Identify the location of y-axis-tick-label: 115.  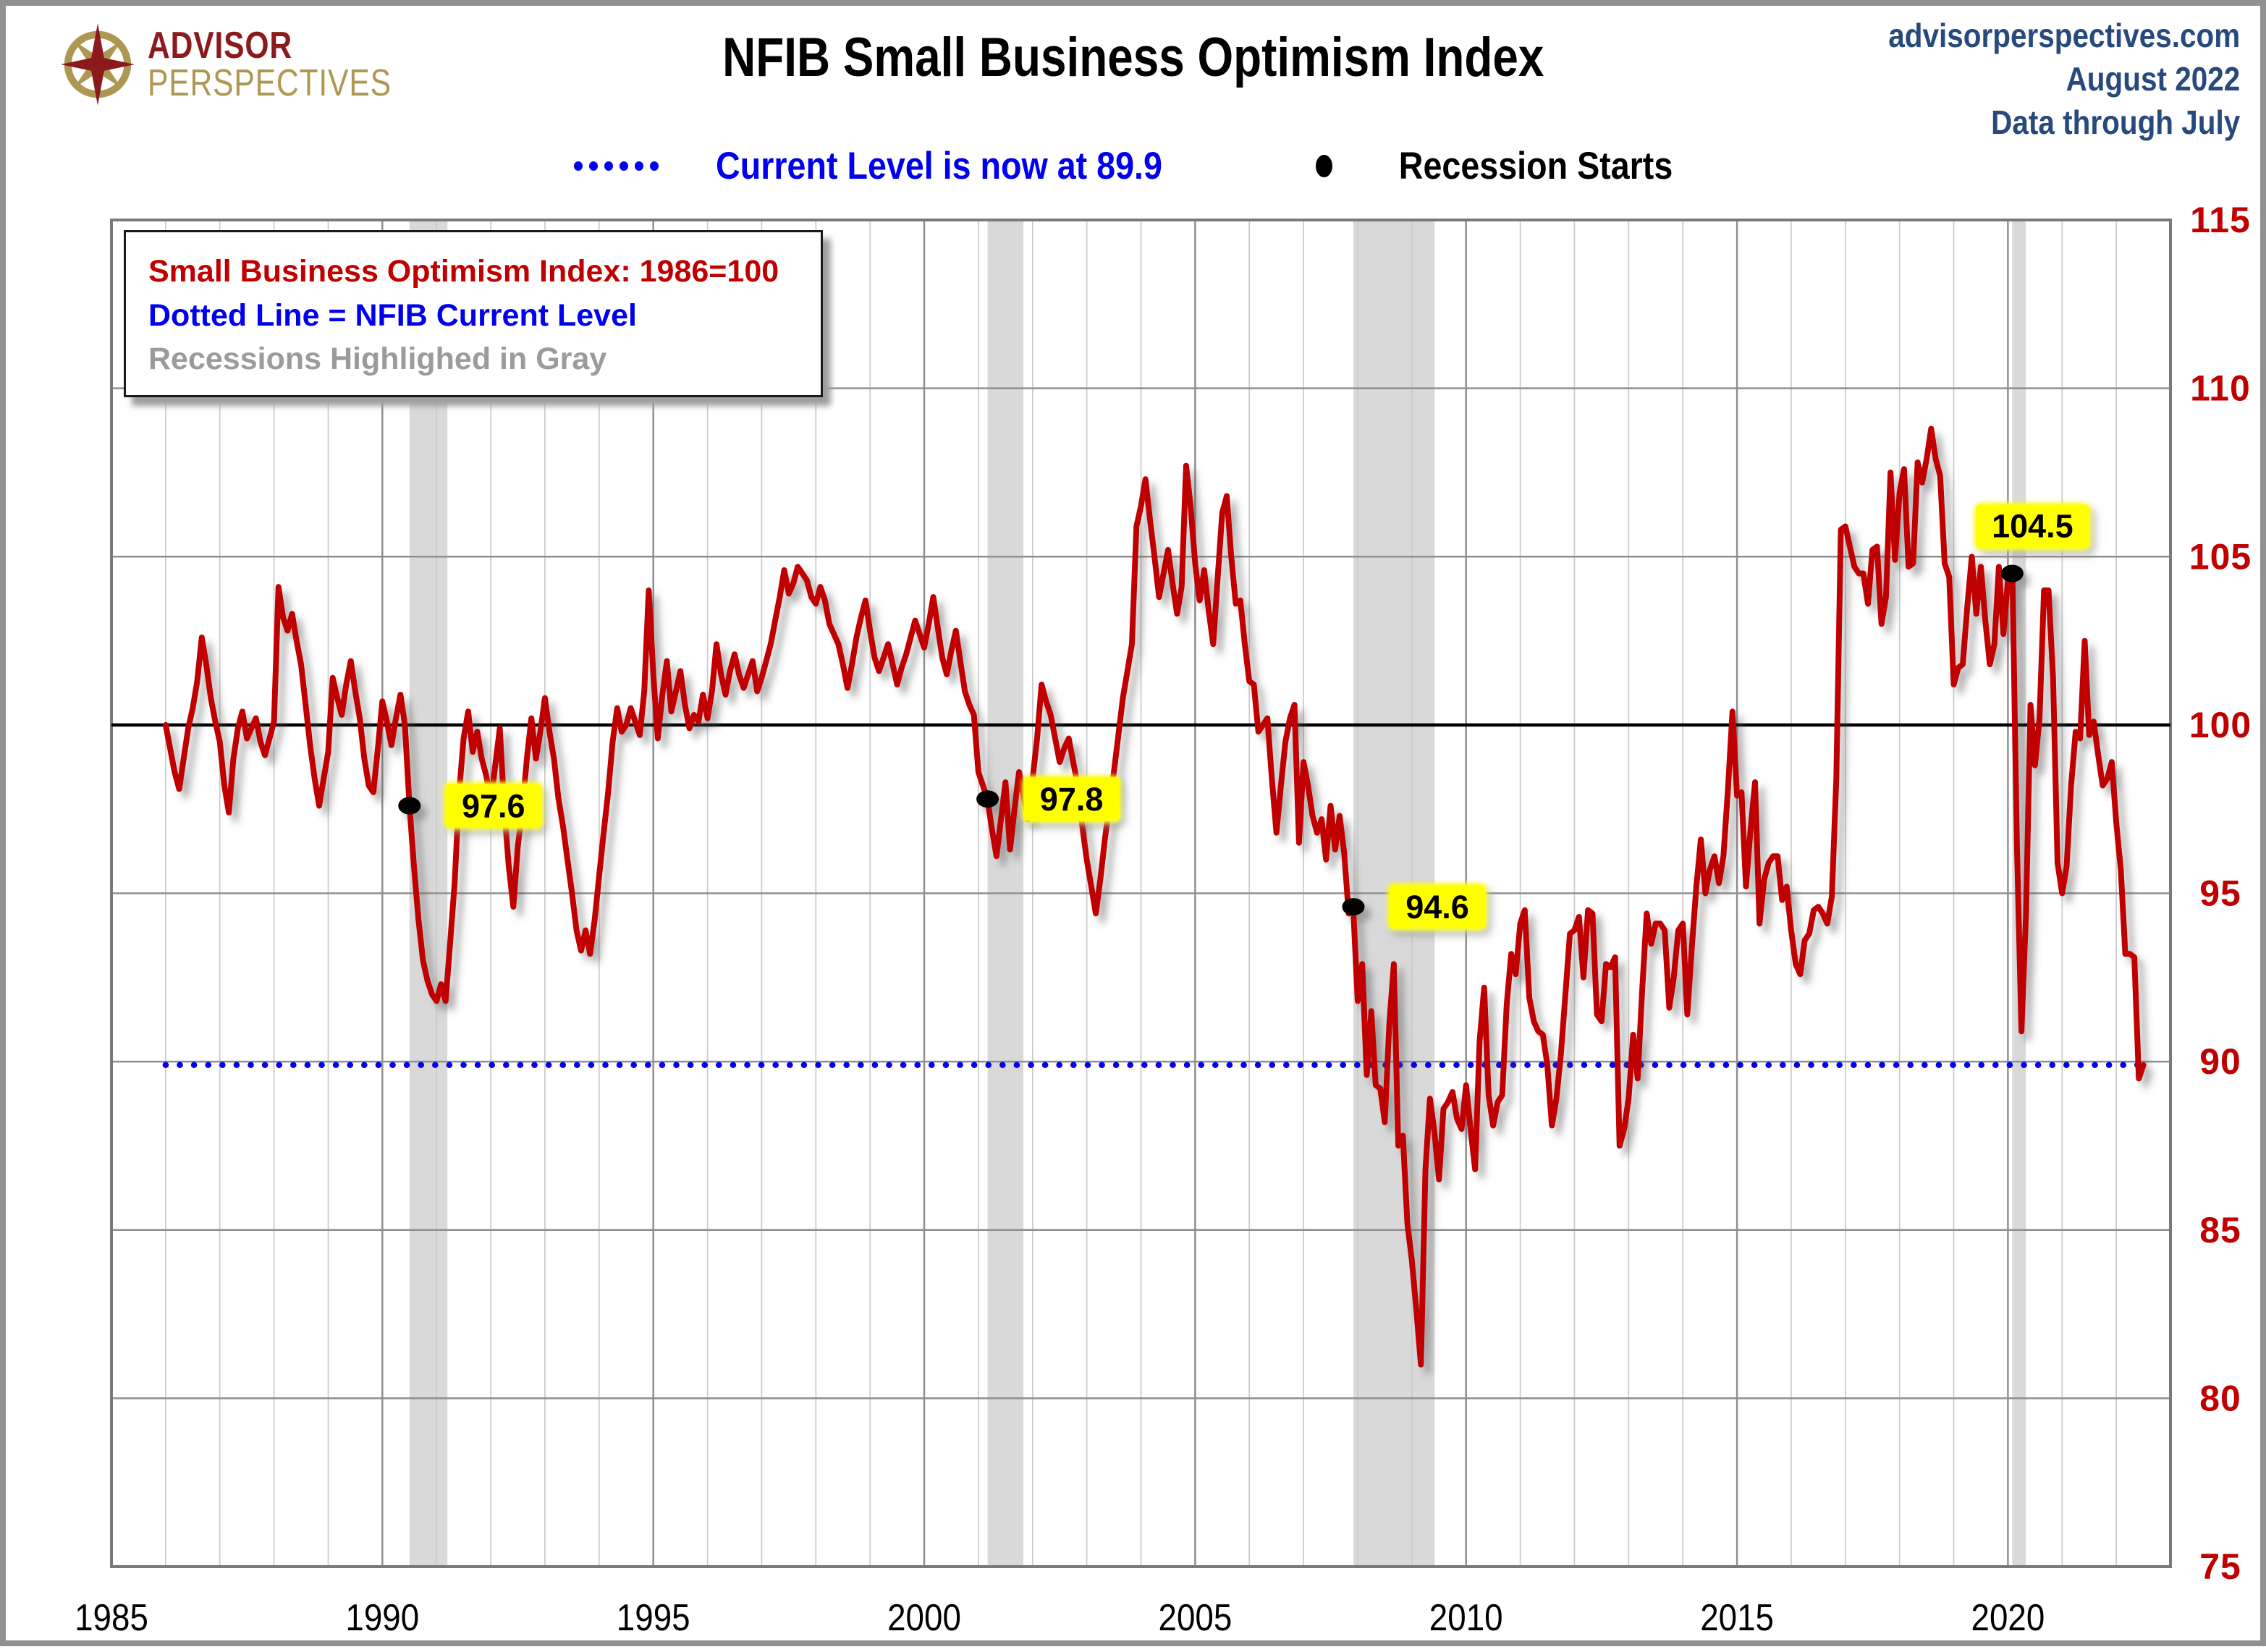
(2220, 220).